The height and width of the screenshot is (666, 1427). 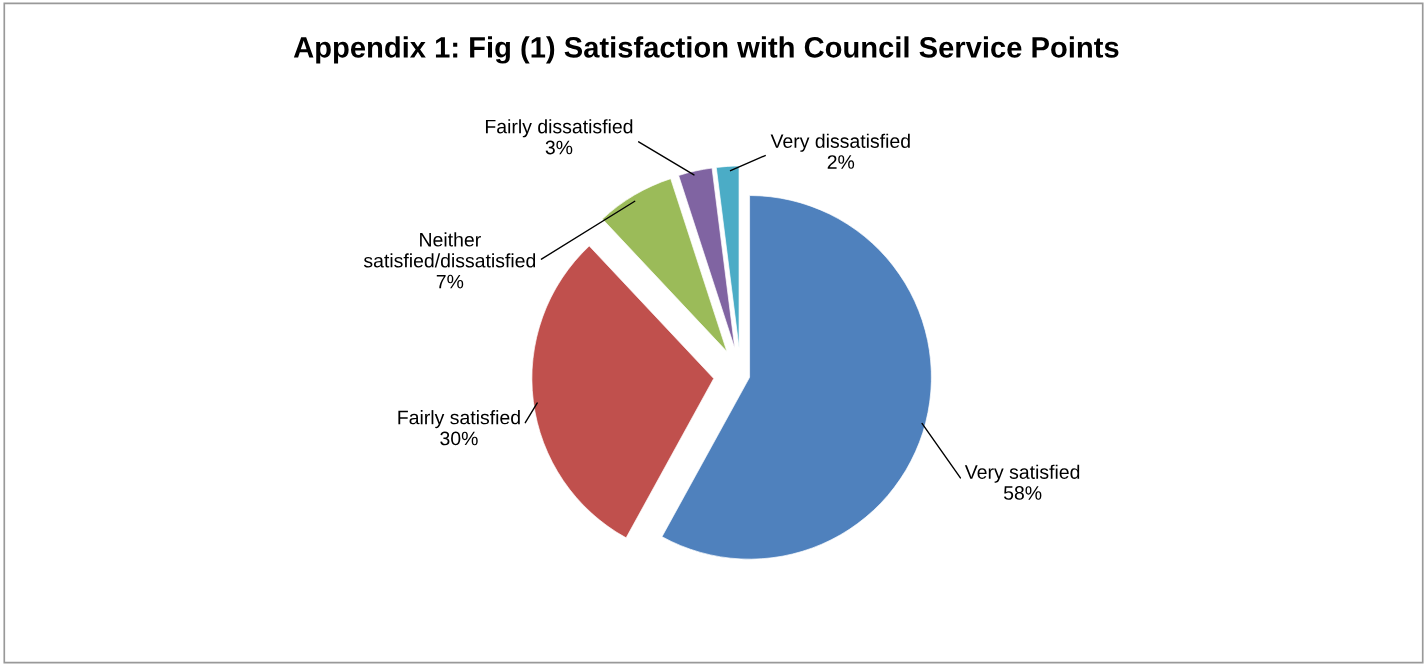 What do you see at coordinates (559, 128) in the screenshot?
I see `slice-label: Fairly dissatisfied` at bounding box center [559, 128].